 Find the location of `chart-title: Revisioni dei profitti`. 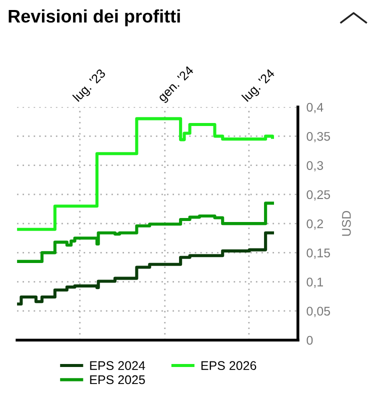

chart-title: Revisioni dei profitti is located at coordinates (94, 17).